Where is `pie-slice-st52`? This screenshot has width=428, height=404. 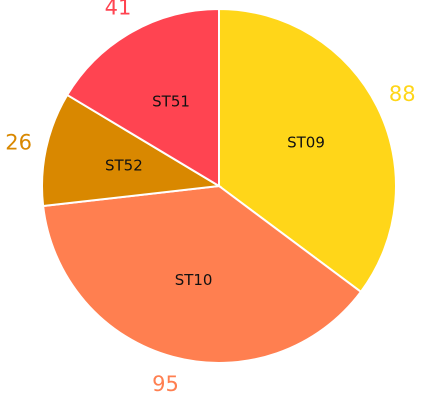 pie-slice-st52 is located at coordinates (132, 150).